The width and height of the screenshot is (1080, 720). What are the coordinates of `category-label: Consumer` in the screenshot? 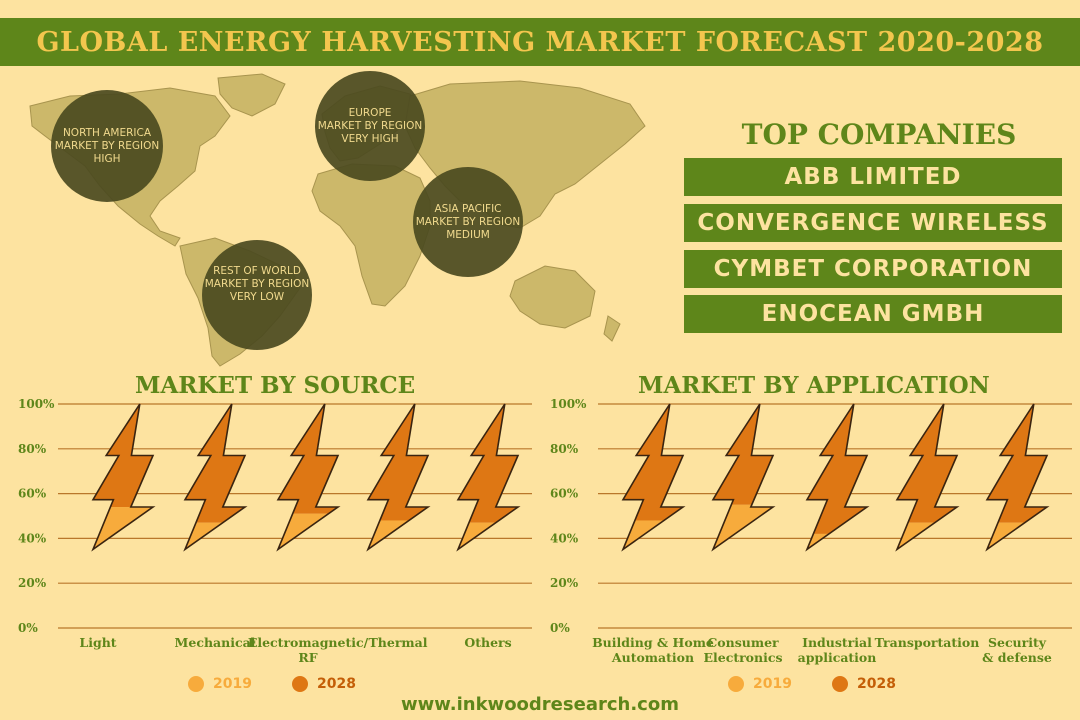 It's located at (743, 642).